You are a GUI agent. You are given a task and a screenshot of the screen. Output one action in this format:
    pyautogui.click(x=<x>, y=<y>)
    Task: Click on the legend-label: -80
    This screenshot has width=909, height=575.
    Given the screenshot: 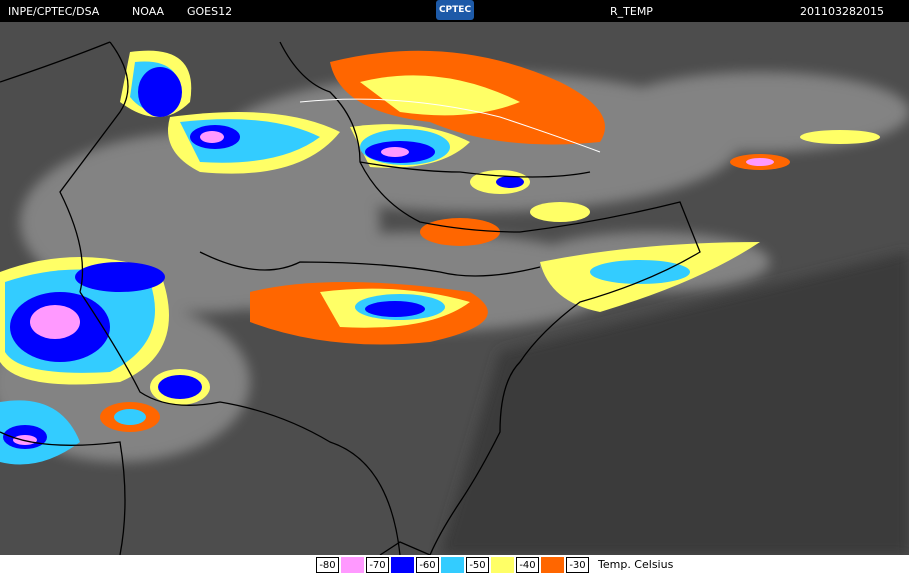 What is the action you would take?
    pyautogui.click(x=327, y=565)
    